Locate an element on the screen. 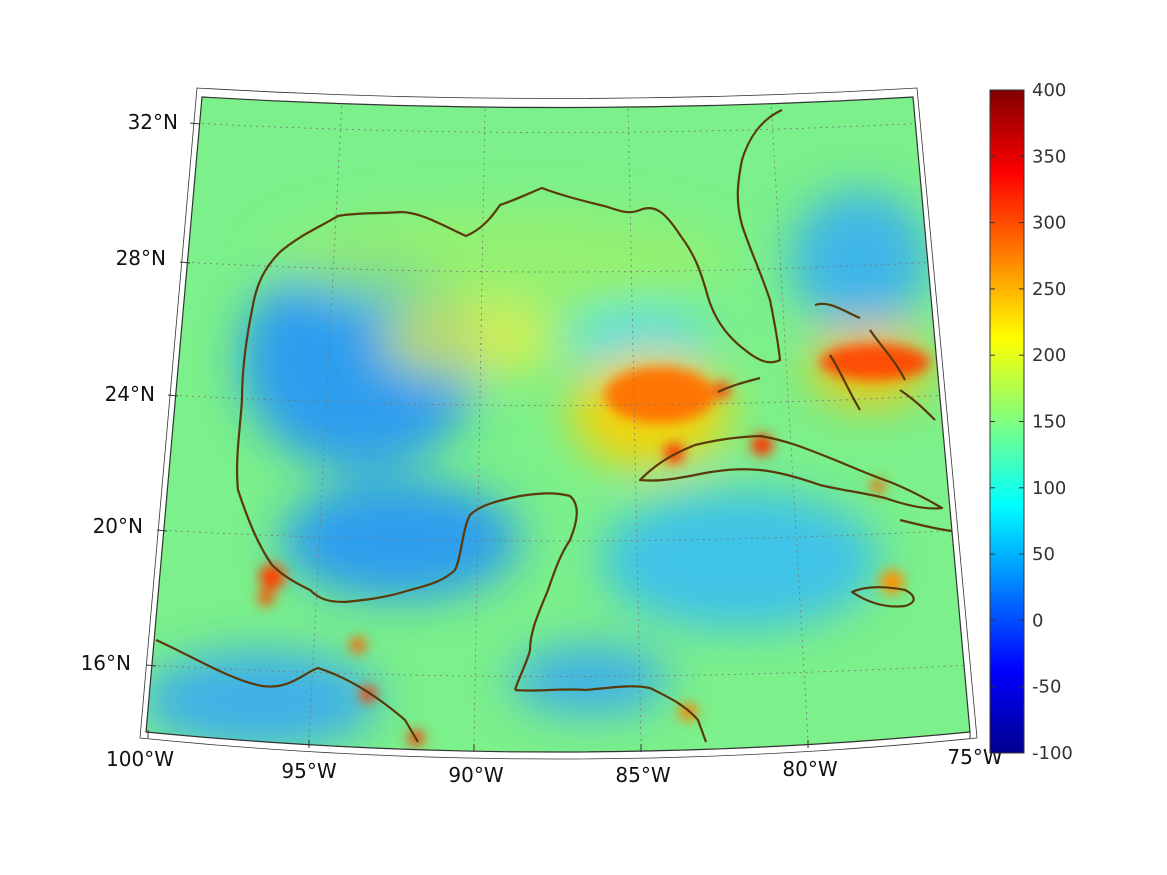  colorbar-tick-label: -50 is located at coordinates (1046, 687).